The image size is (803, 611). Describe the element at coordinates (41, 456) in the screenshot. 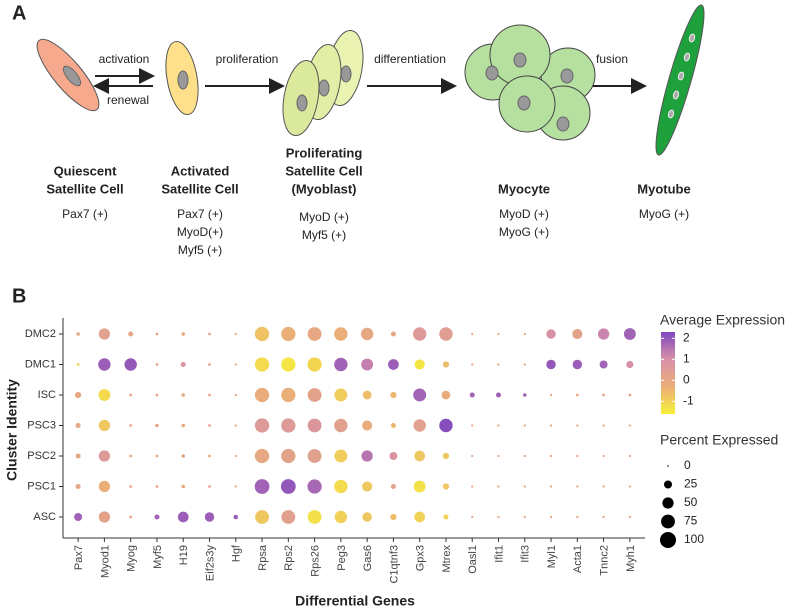

I see `y-tick-label: PSC2` at that location.